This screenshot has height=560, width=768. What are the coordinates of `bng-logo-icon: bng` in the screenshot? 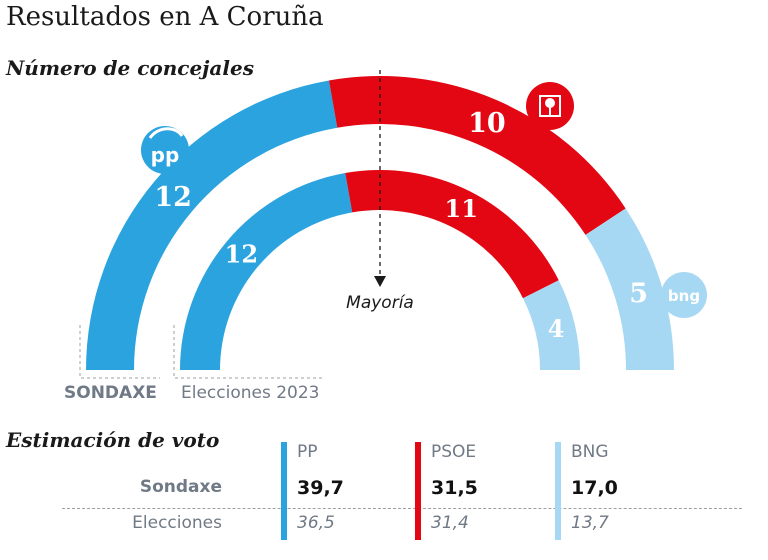 It's located at (684, 295).